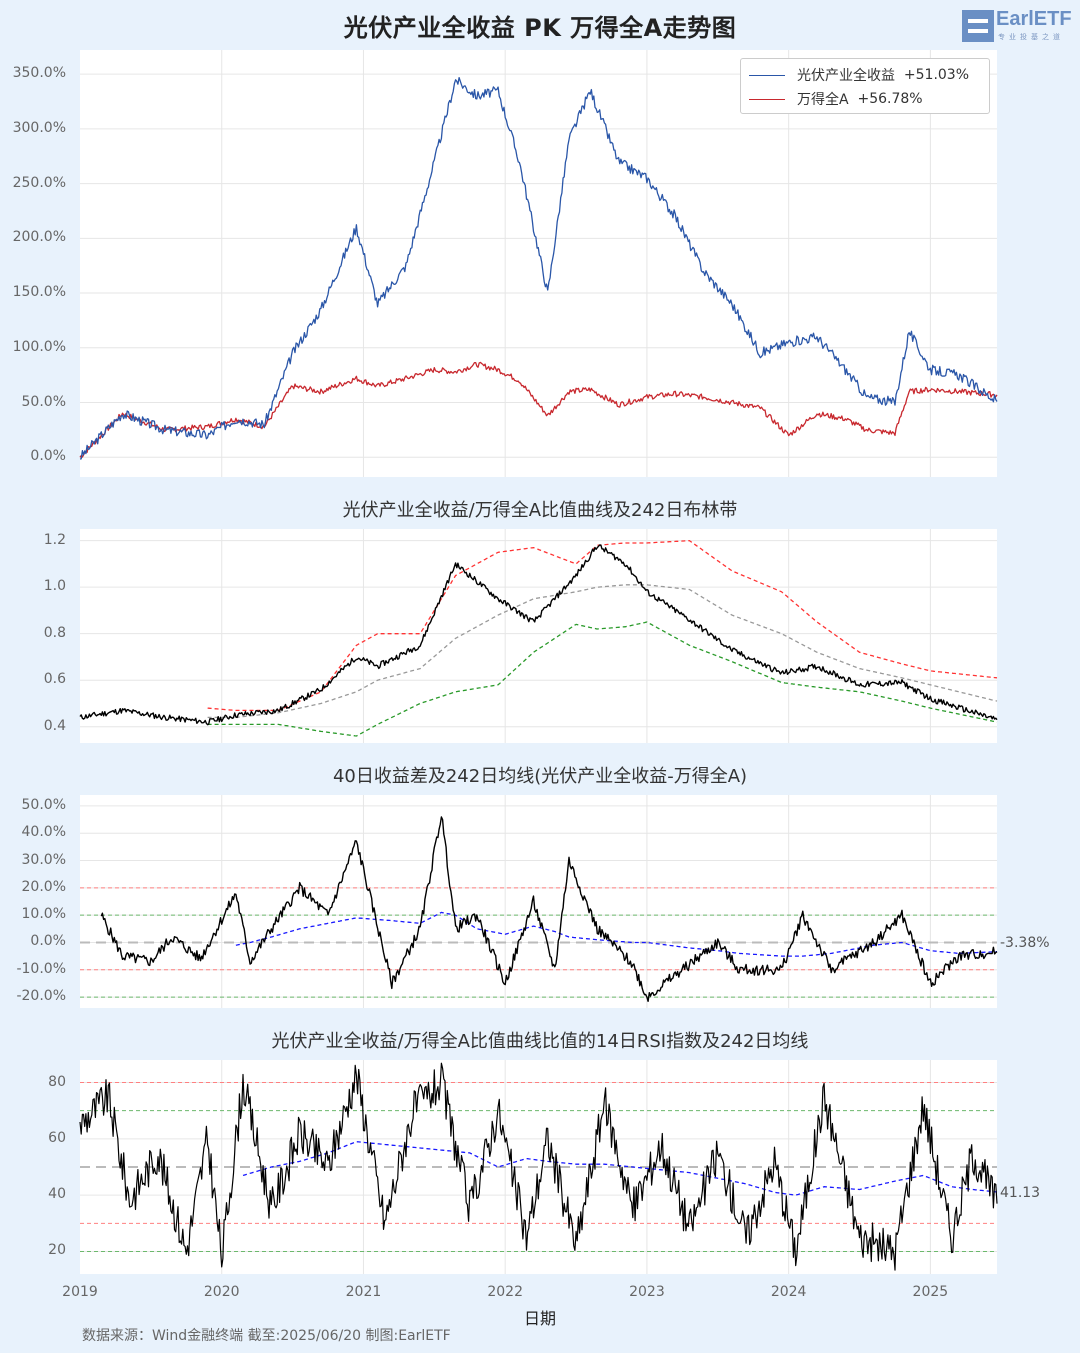 The image size is (1080, 1353). Describe the element at coordinates (43, 832) in the screenshot. I see `y-tick-label: 40.0%` at that location.